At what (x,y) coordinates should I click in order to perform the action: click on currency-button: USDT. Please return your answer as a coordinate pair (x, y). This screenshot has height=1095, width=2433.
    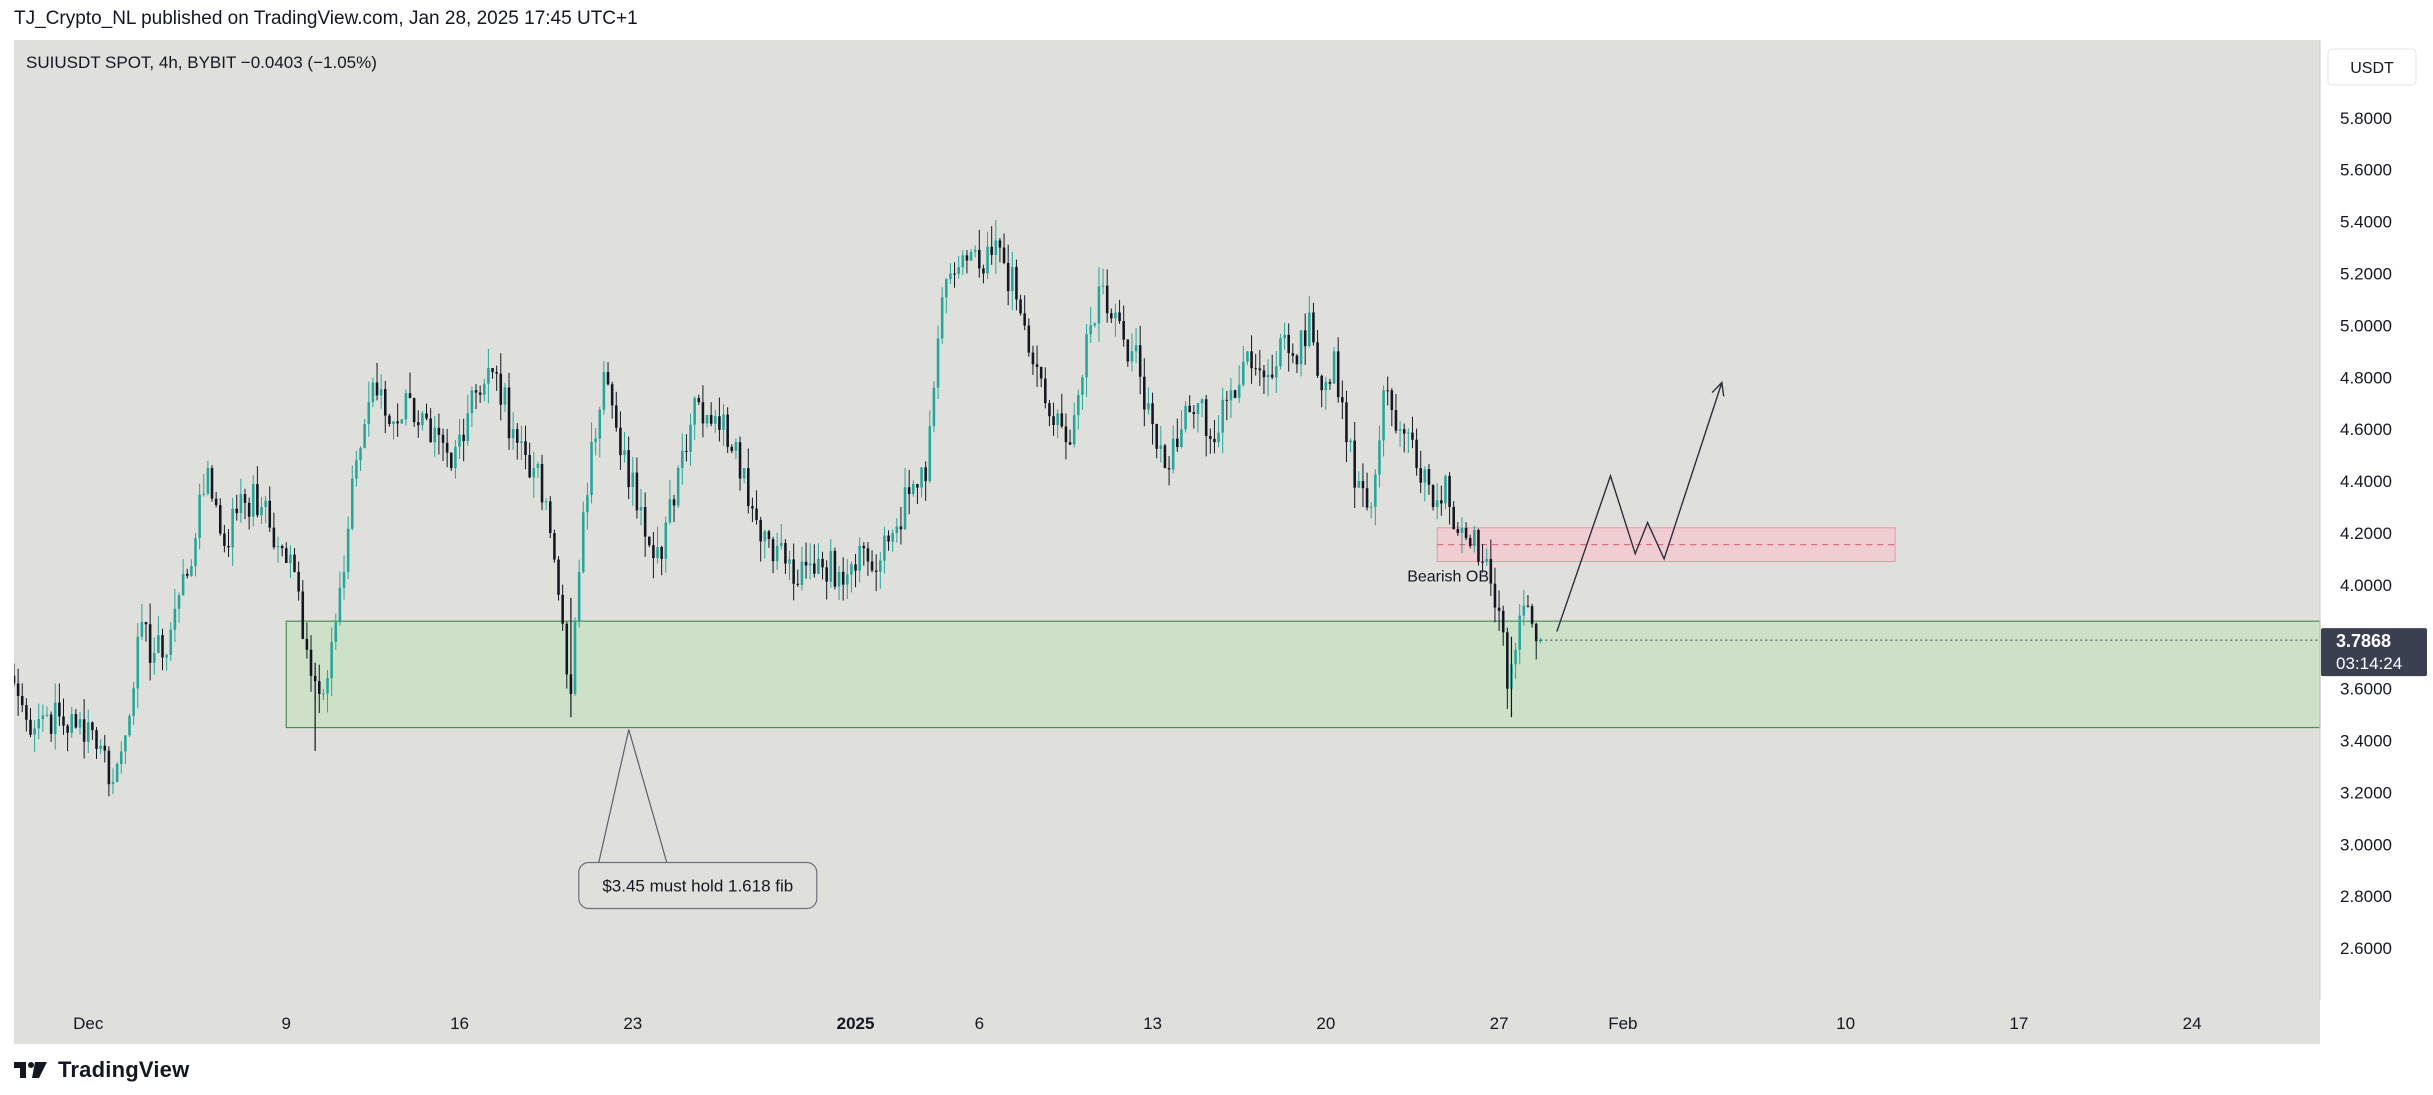
    Looking at the image, I should click on (2372, 67).